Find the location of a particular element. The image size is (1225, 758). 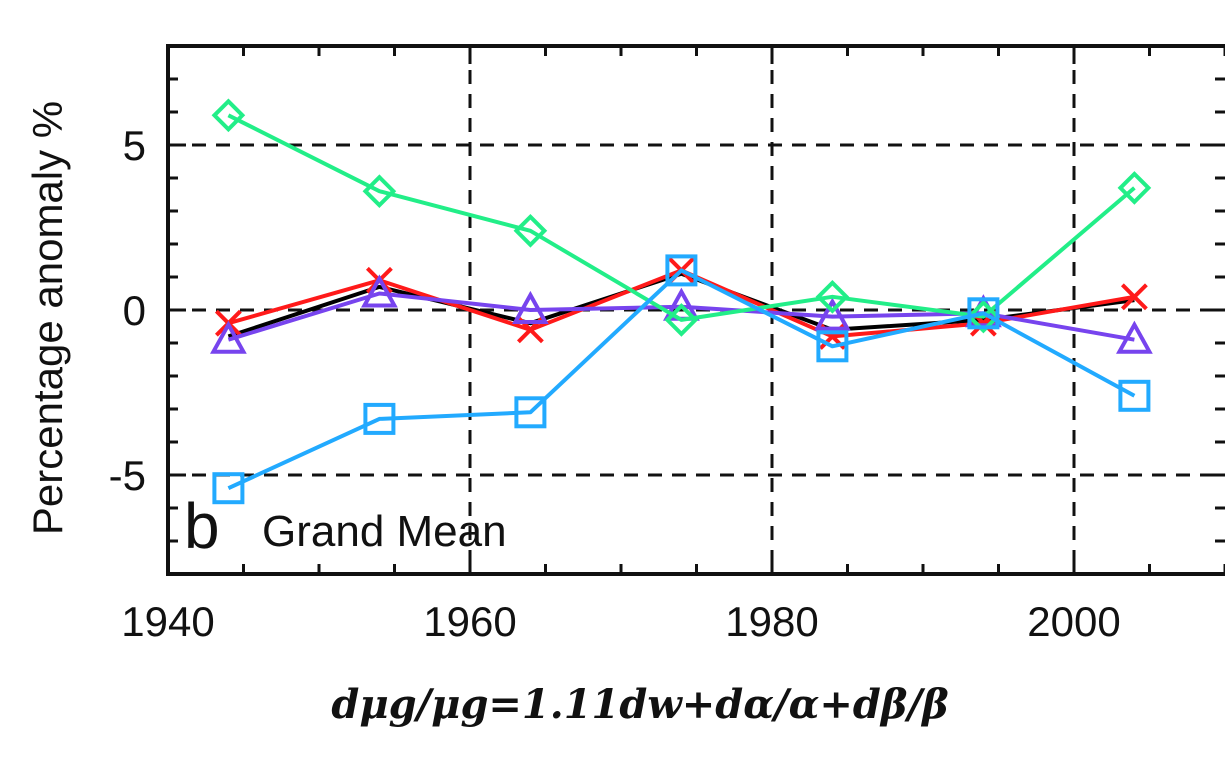

series-none is located at coordinates (681, 305).